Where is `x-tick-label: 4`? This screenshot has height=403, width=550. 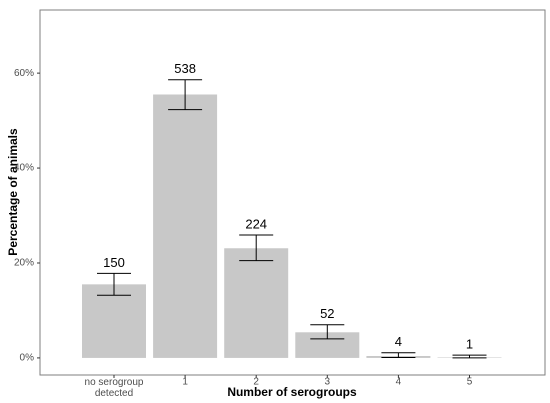 x-tick-label: 4 is located at coordinates (399, 382).